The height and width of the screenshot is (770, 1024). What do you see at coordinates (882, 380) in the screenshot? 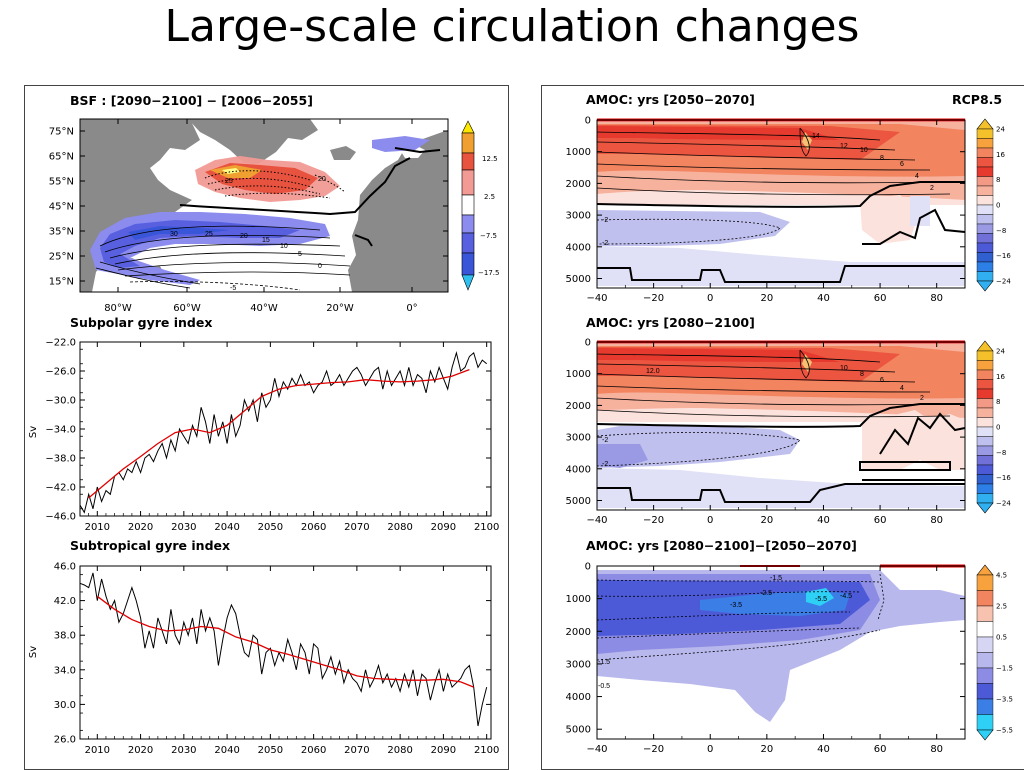
I see `amoc2-contour-label: 6` at bounding box center [882, 380].